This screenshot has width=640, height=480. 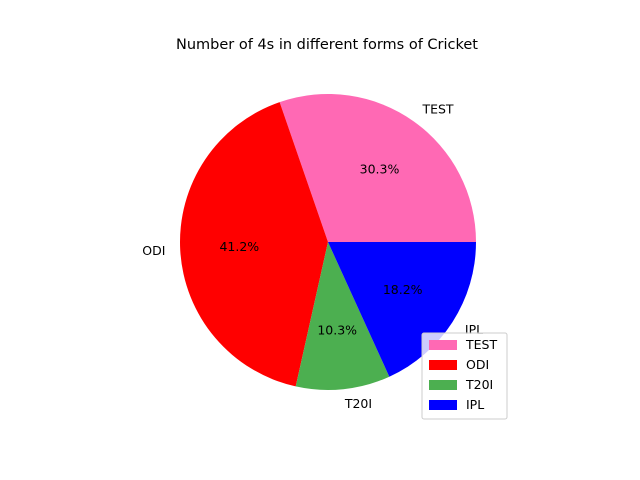 I want to click on legend: TEST ODI T20I IPL, so click(x=464, y=376).